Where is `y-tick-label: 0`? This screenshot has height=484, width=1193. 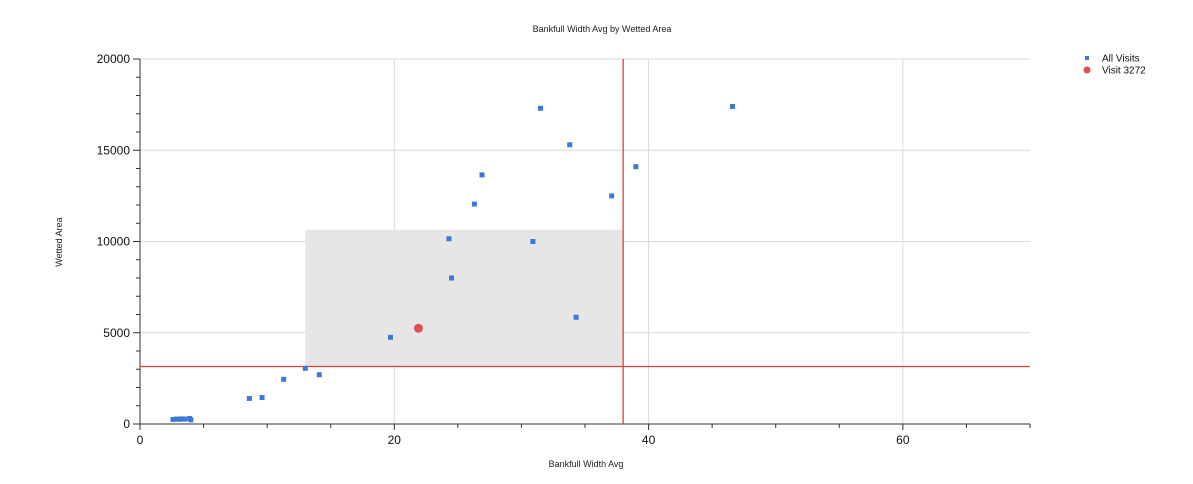
y-tick-label: 0 is located at coordinates (126, 424).